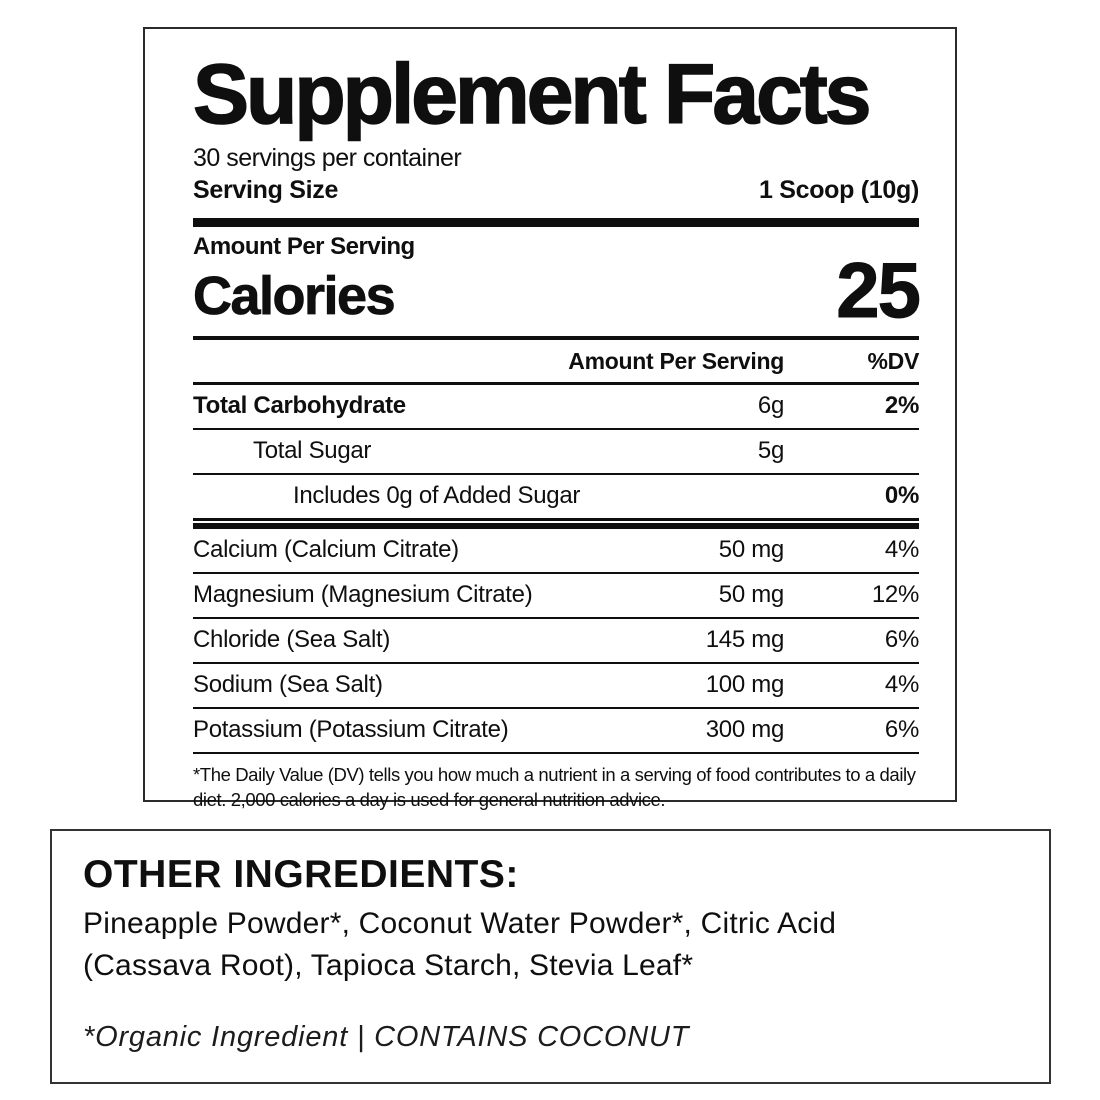 The image size is (1100, 1100). Describe the element at coordinates (327, 158) in the screenshot. I see `servings-per-container: 30 servings per container` at that location.